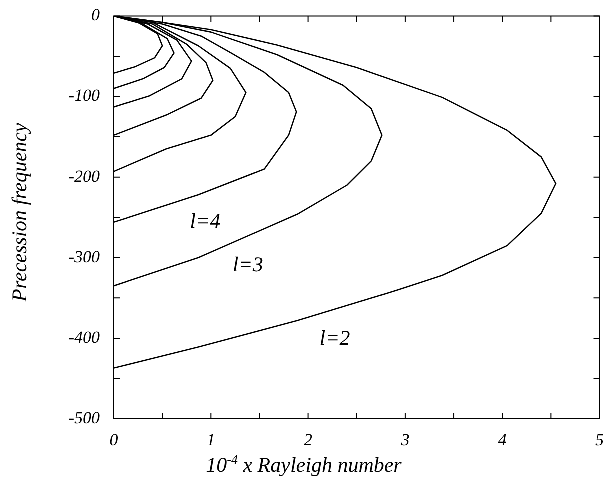 Image resolution: width=608 pixels, height=485 pixels. What do you see at coordinates (84, 256) in the screenshot?
I see `y-tick-label: -300` at bounding box center [84, 256].